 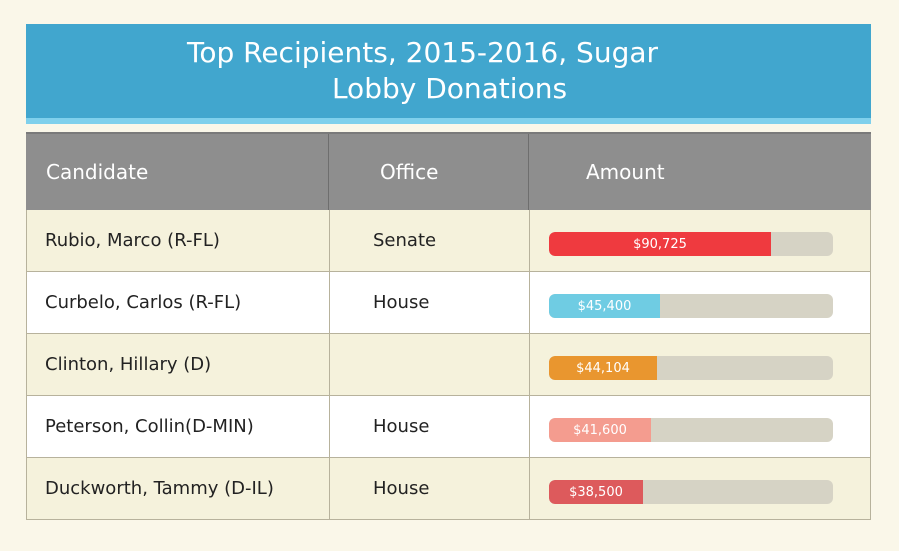 I want to click on amount-bar: $41,600, so click(x=600, y=430).